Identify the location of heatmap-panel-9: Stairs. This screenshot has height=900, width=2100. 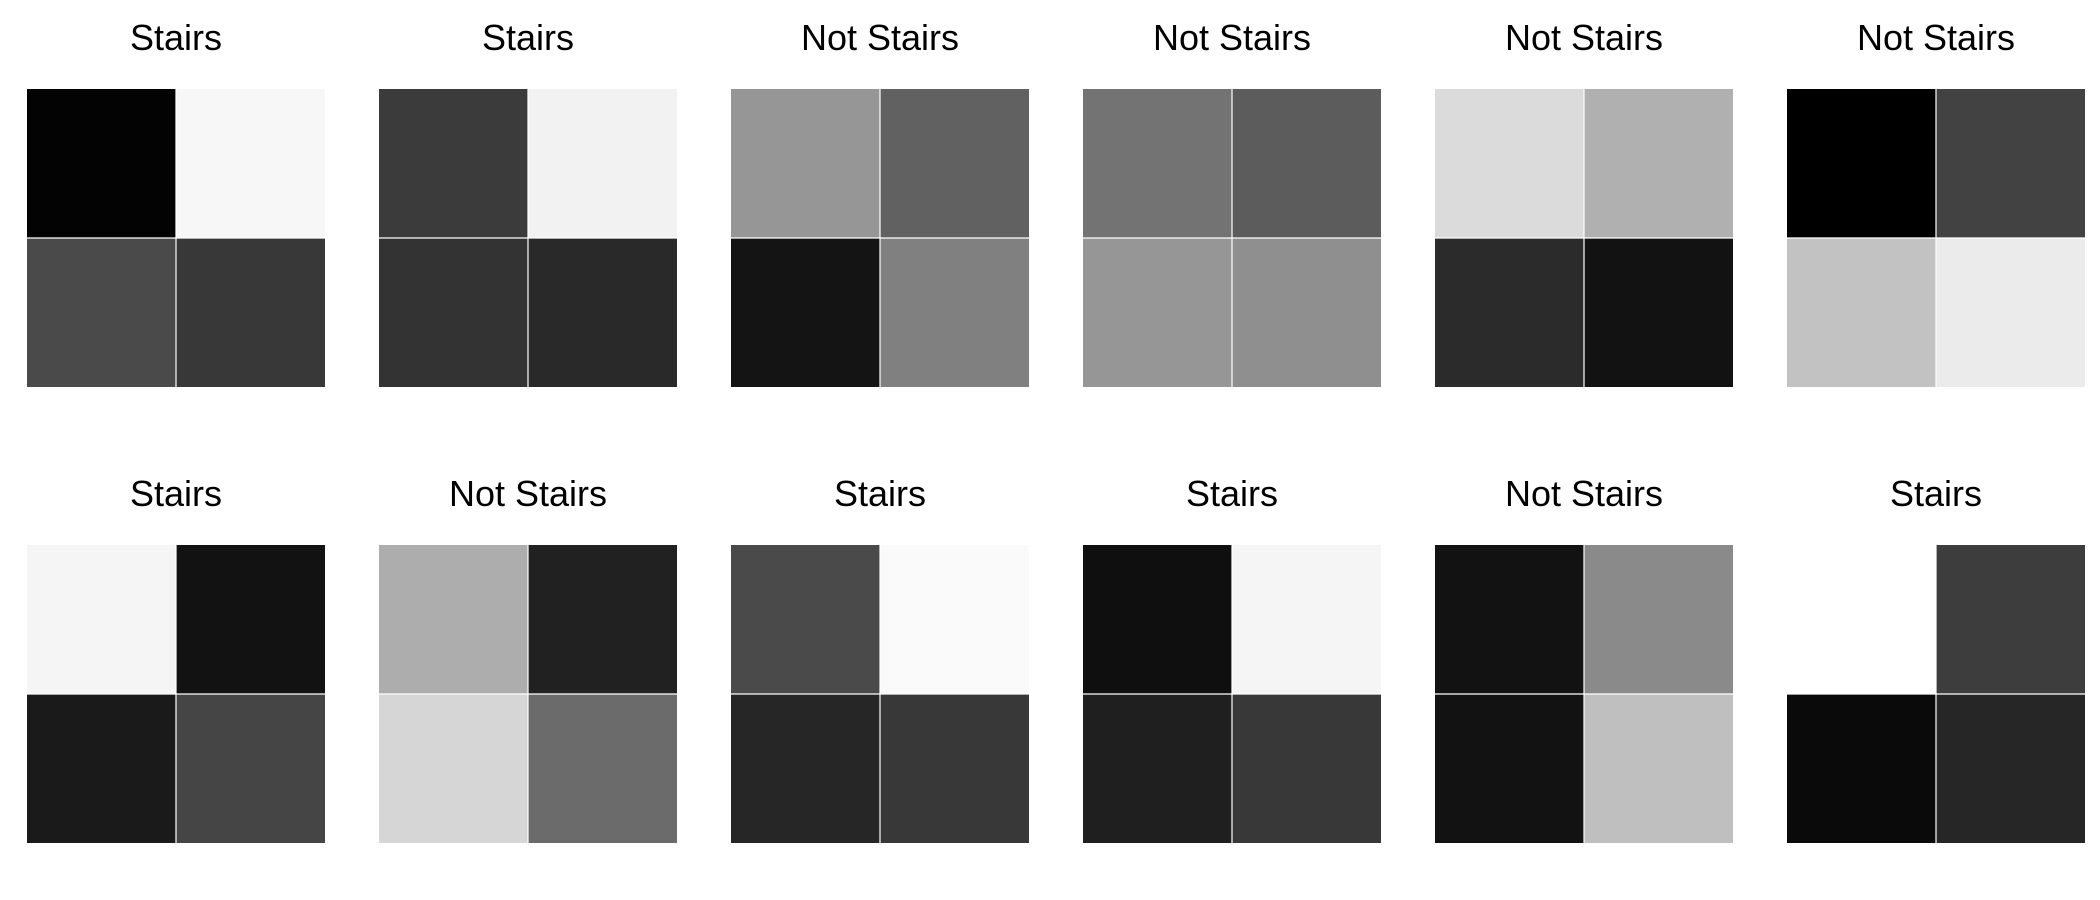
(880, 658).